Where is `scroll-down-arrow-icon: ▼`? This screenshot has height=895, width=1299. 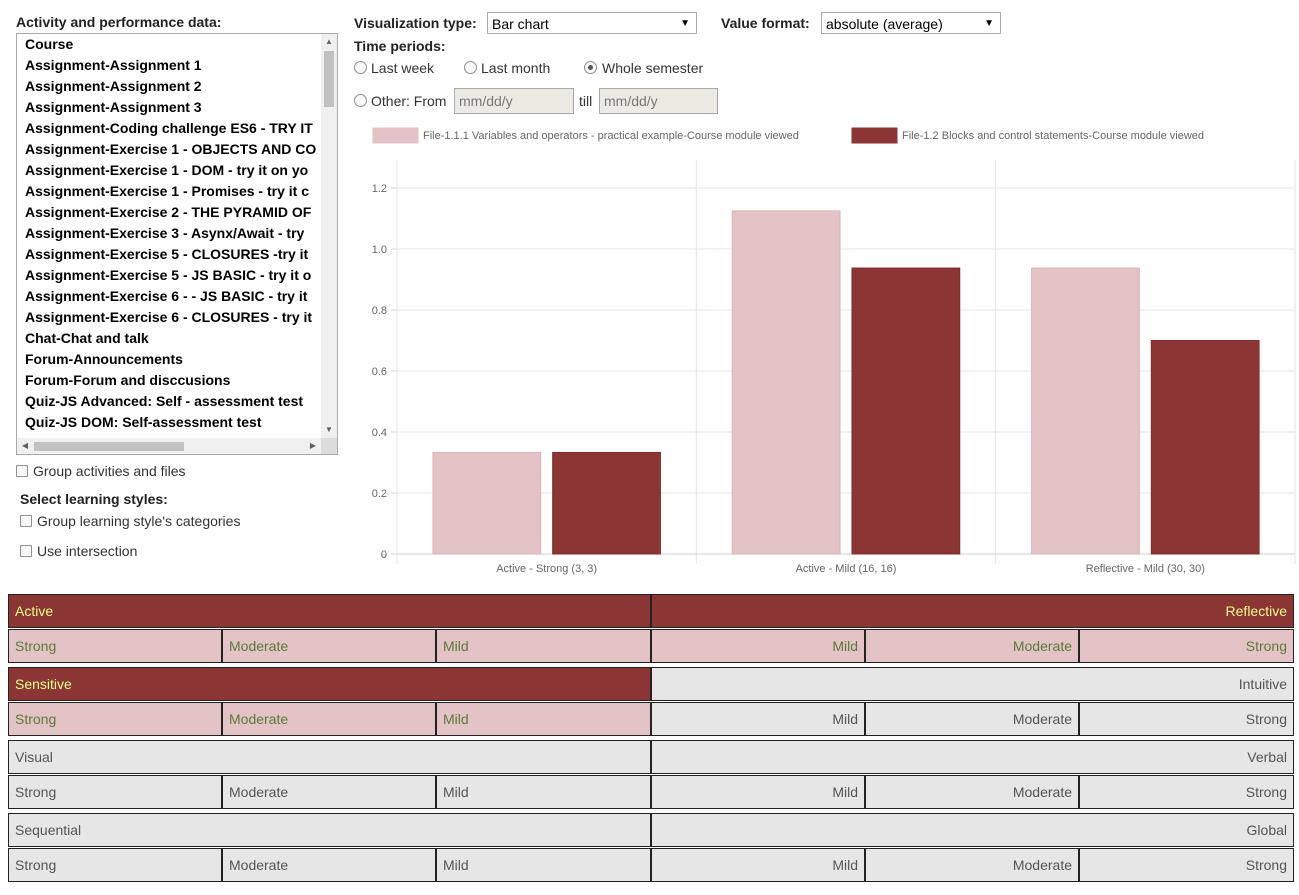 scroll-down-arrow-icon: ▼ is located at coordinates (329, 429).